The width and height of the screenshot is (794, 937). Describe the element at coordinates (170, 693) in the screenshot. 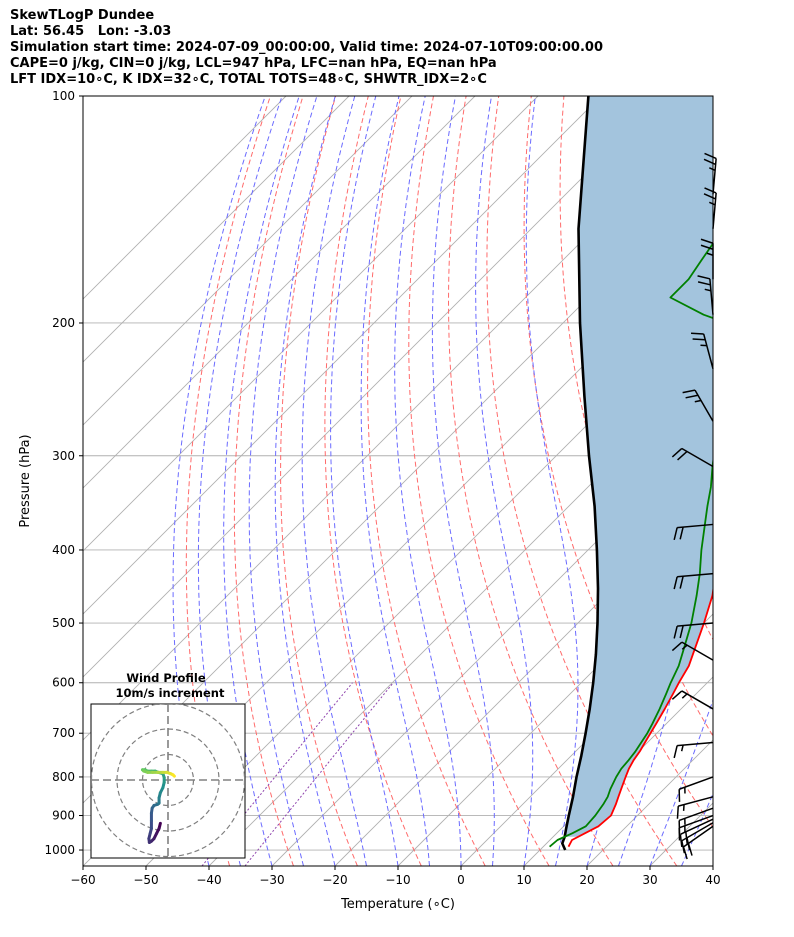

I see `hodograph-subtitle: 10m/s increment` at that location.